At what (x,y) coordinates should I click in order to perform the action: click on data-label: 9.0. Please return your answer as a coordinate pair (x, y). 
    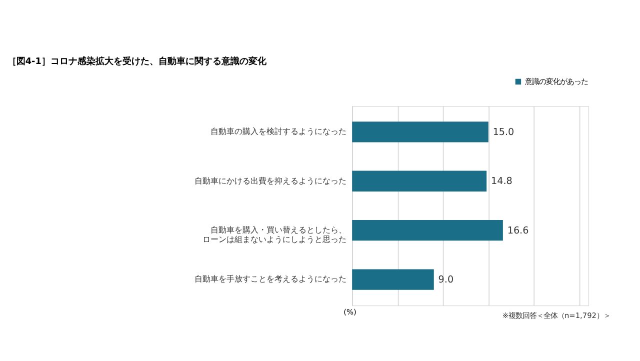
    Looking at the image, I should click on (446, 280).